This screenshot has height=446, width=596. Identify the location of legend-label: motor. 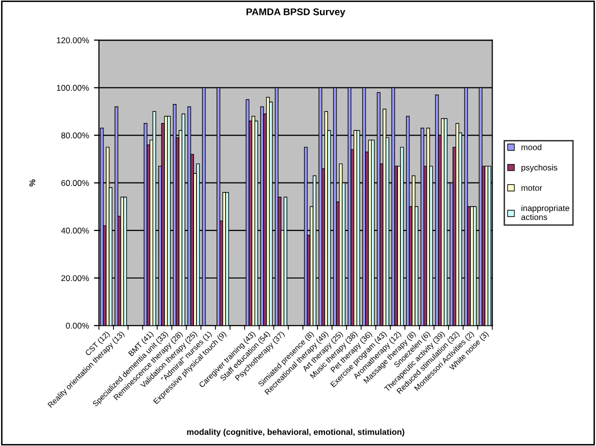
(532, 188).